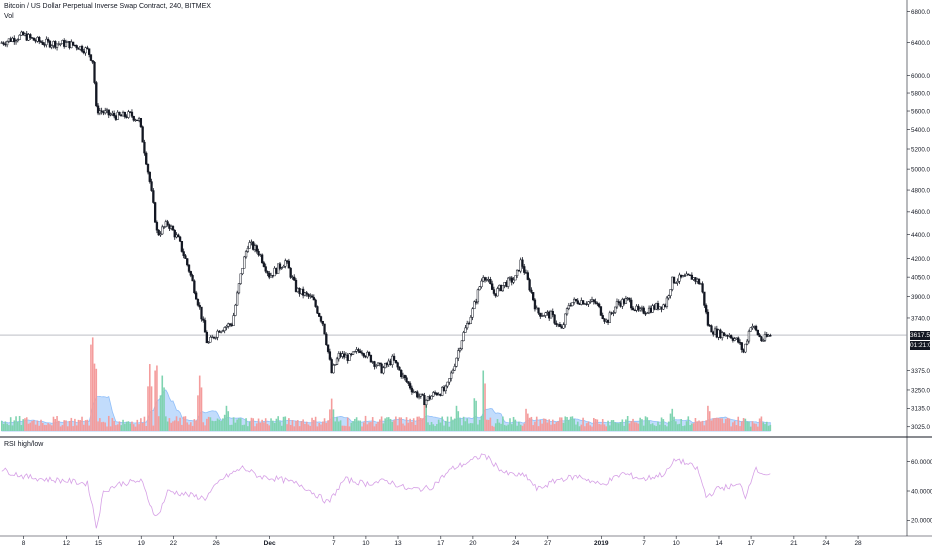 Image resolution: width=932 pixels, height=555 pixels. I want to click on time-tick-label: 17, so click(751, 543).